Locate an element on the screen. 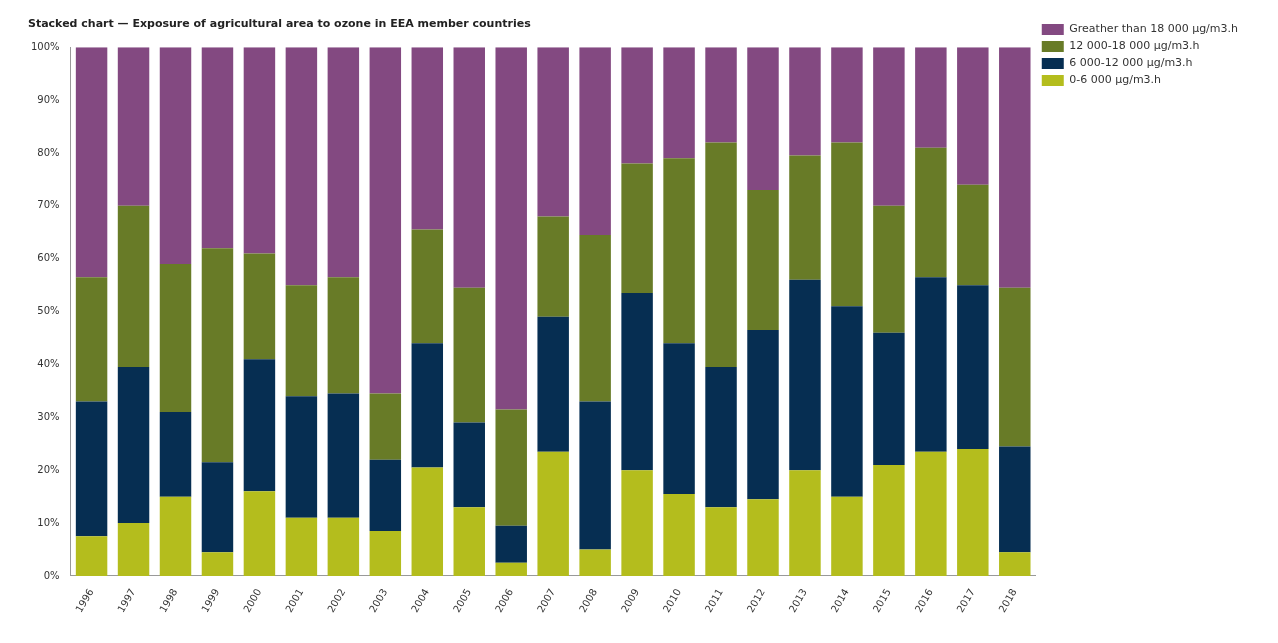  y-tick-label: 40% is located at coordinates (48, 364).